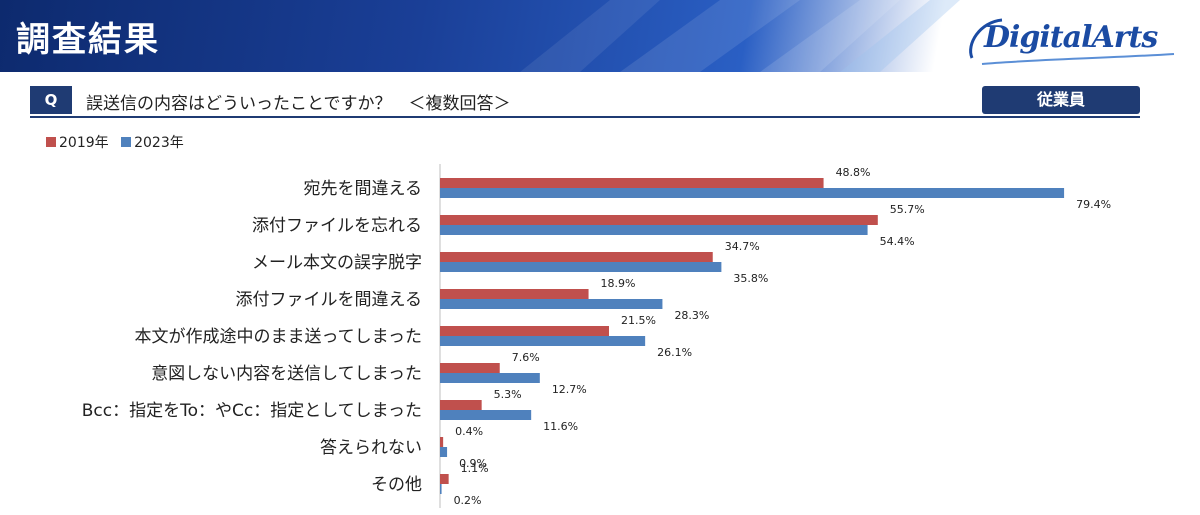 This screenshot has height=515, width=1200. What do you see at coordinates (907, 209) in the screenshot?
I see `data-label-2019: 55.7%` at bounding box center [907, 209].